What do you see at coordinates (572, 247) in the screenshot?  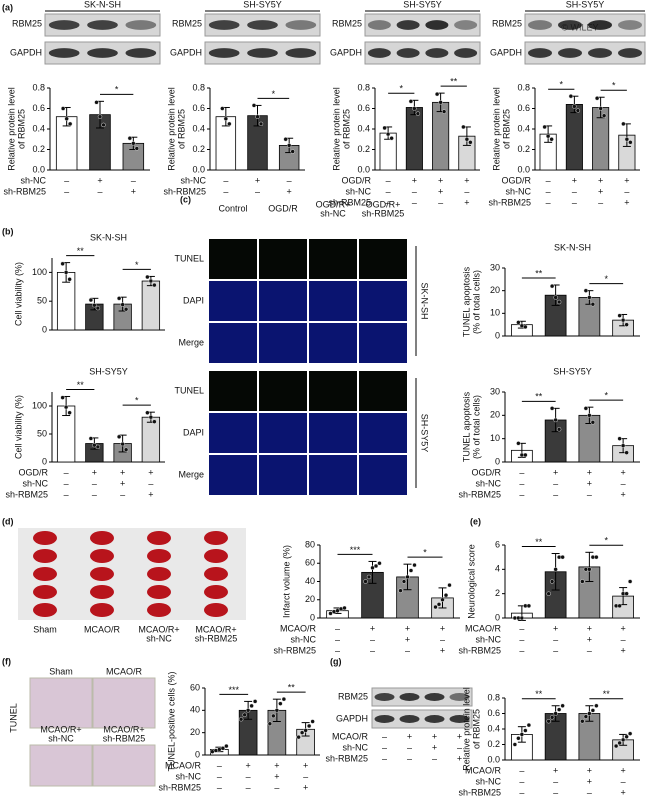 I see `chart-title: SK-N-SH` at bounding box center [572, 247].